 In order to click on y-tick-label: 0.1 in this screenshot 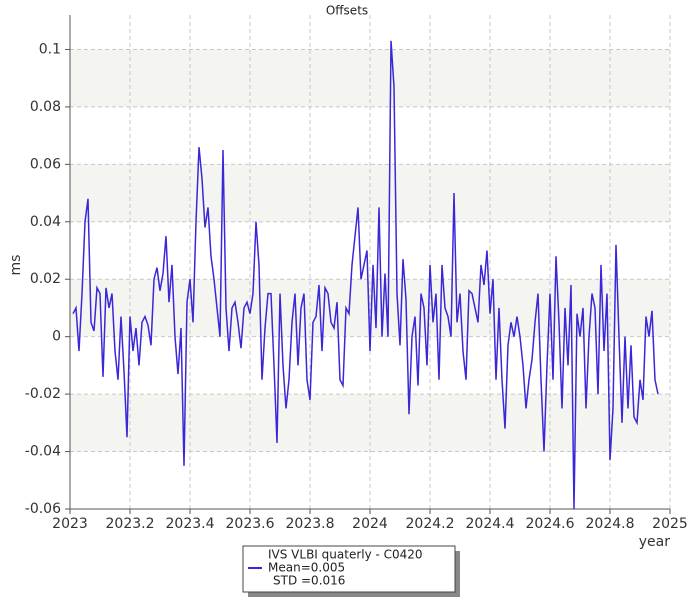, I will do `click(50, 49)`.